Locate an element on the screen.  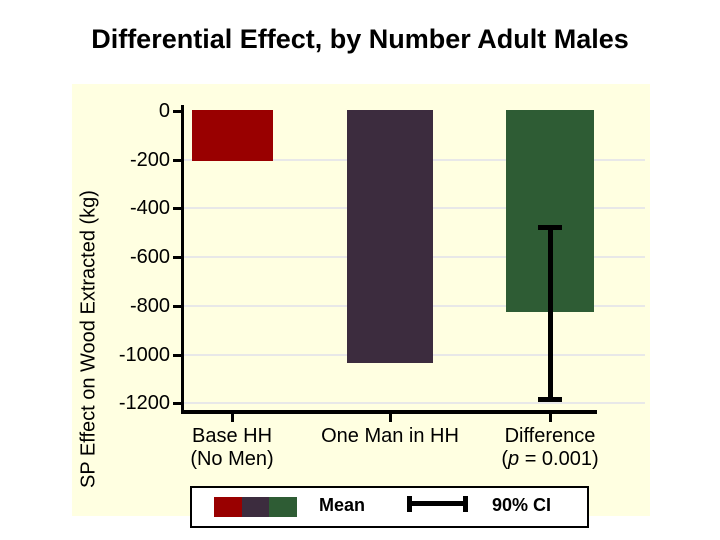
y-tick-label: -600 is located at coordinates (149, 257).